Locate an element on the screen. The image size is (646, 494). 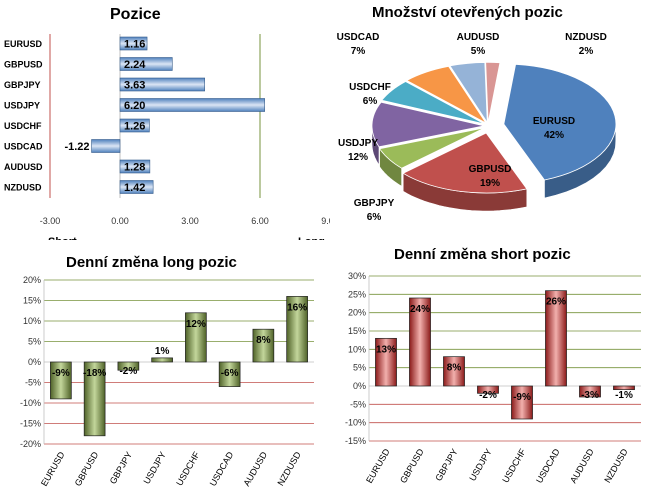
long-label: Long is located at coordinates (311, 238).